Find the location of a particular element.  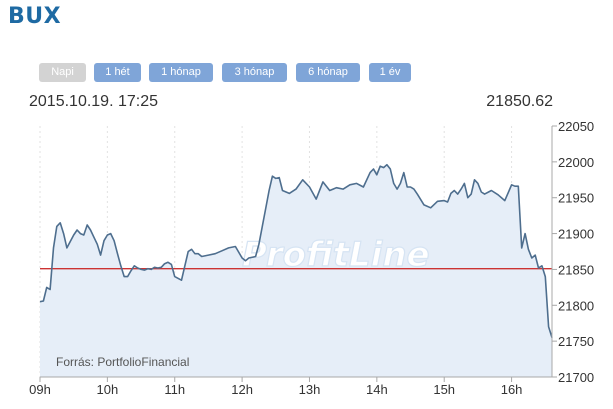

range-button-3-honap: 3 hónap is located at coordinates (254, 72).